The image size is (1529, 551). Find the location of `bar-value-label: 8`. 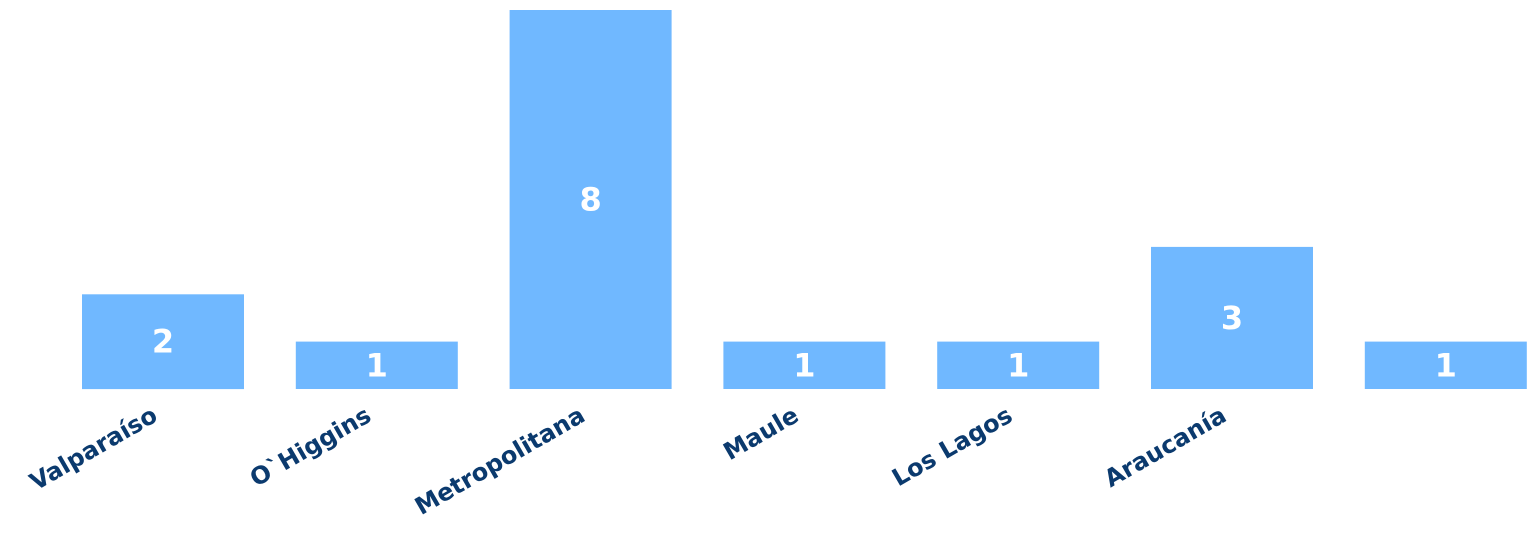

bar-value-label: 8 is located at coordinates (590, 200).